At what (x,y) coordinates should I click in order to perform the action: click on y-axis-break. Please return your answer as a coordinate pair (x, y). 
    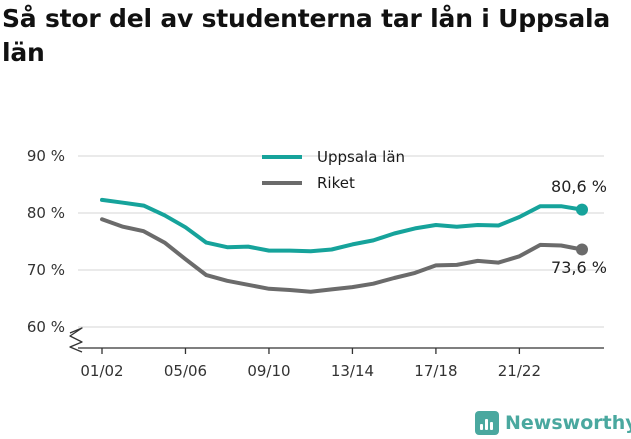
    Looking at the image, I should click on (76, 340).